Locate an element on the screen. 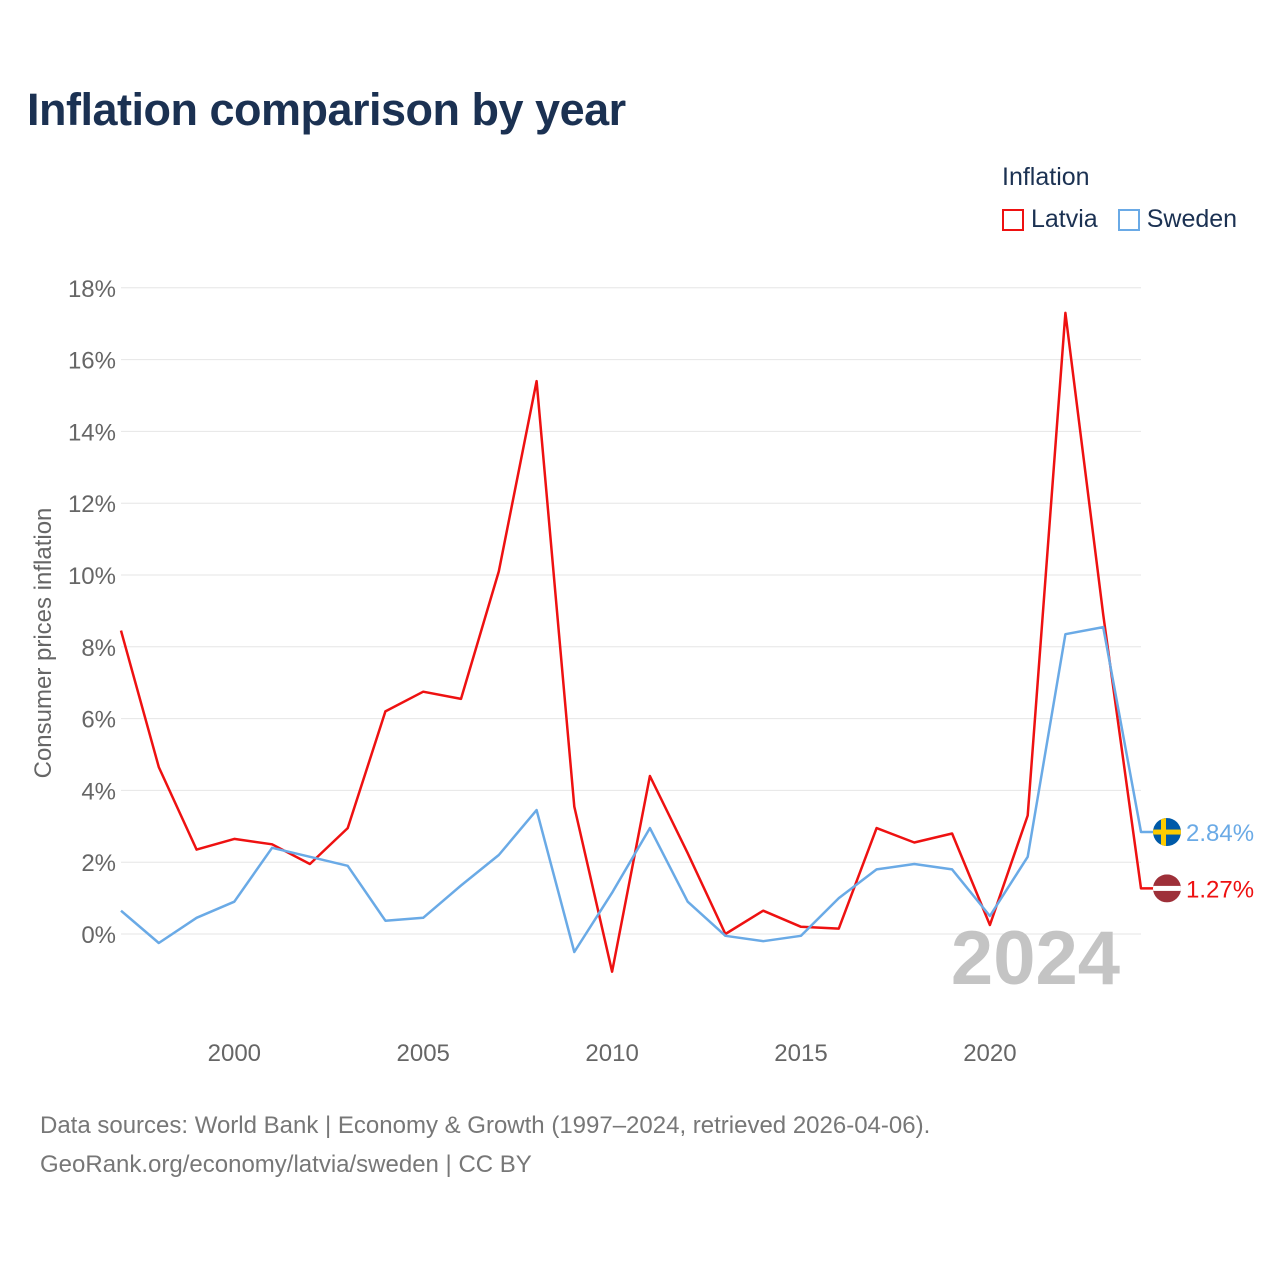  year-watermark: 2024 is located at coordinates (1035, 958).